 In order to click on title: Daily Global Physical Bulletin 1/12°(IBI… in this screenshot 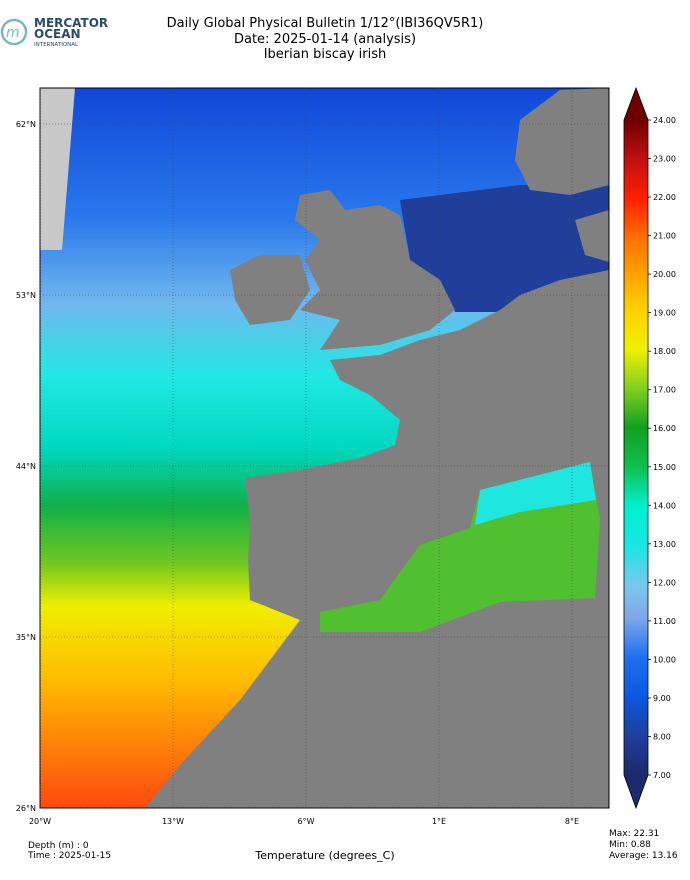, I will do `click(325, 23)`.